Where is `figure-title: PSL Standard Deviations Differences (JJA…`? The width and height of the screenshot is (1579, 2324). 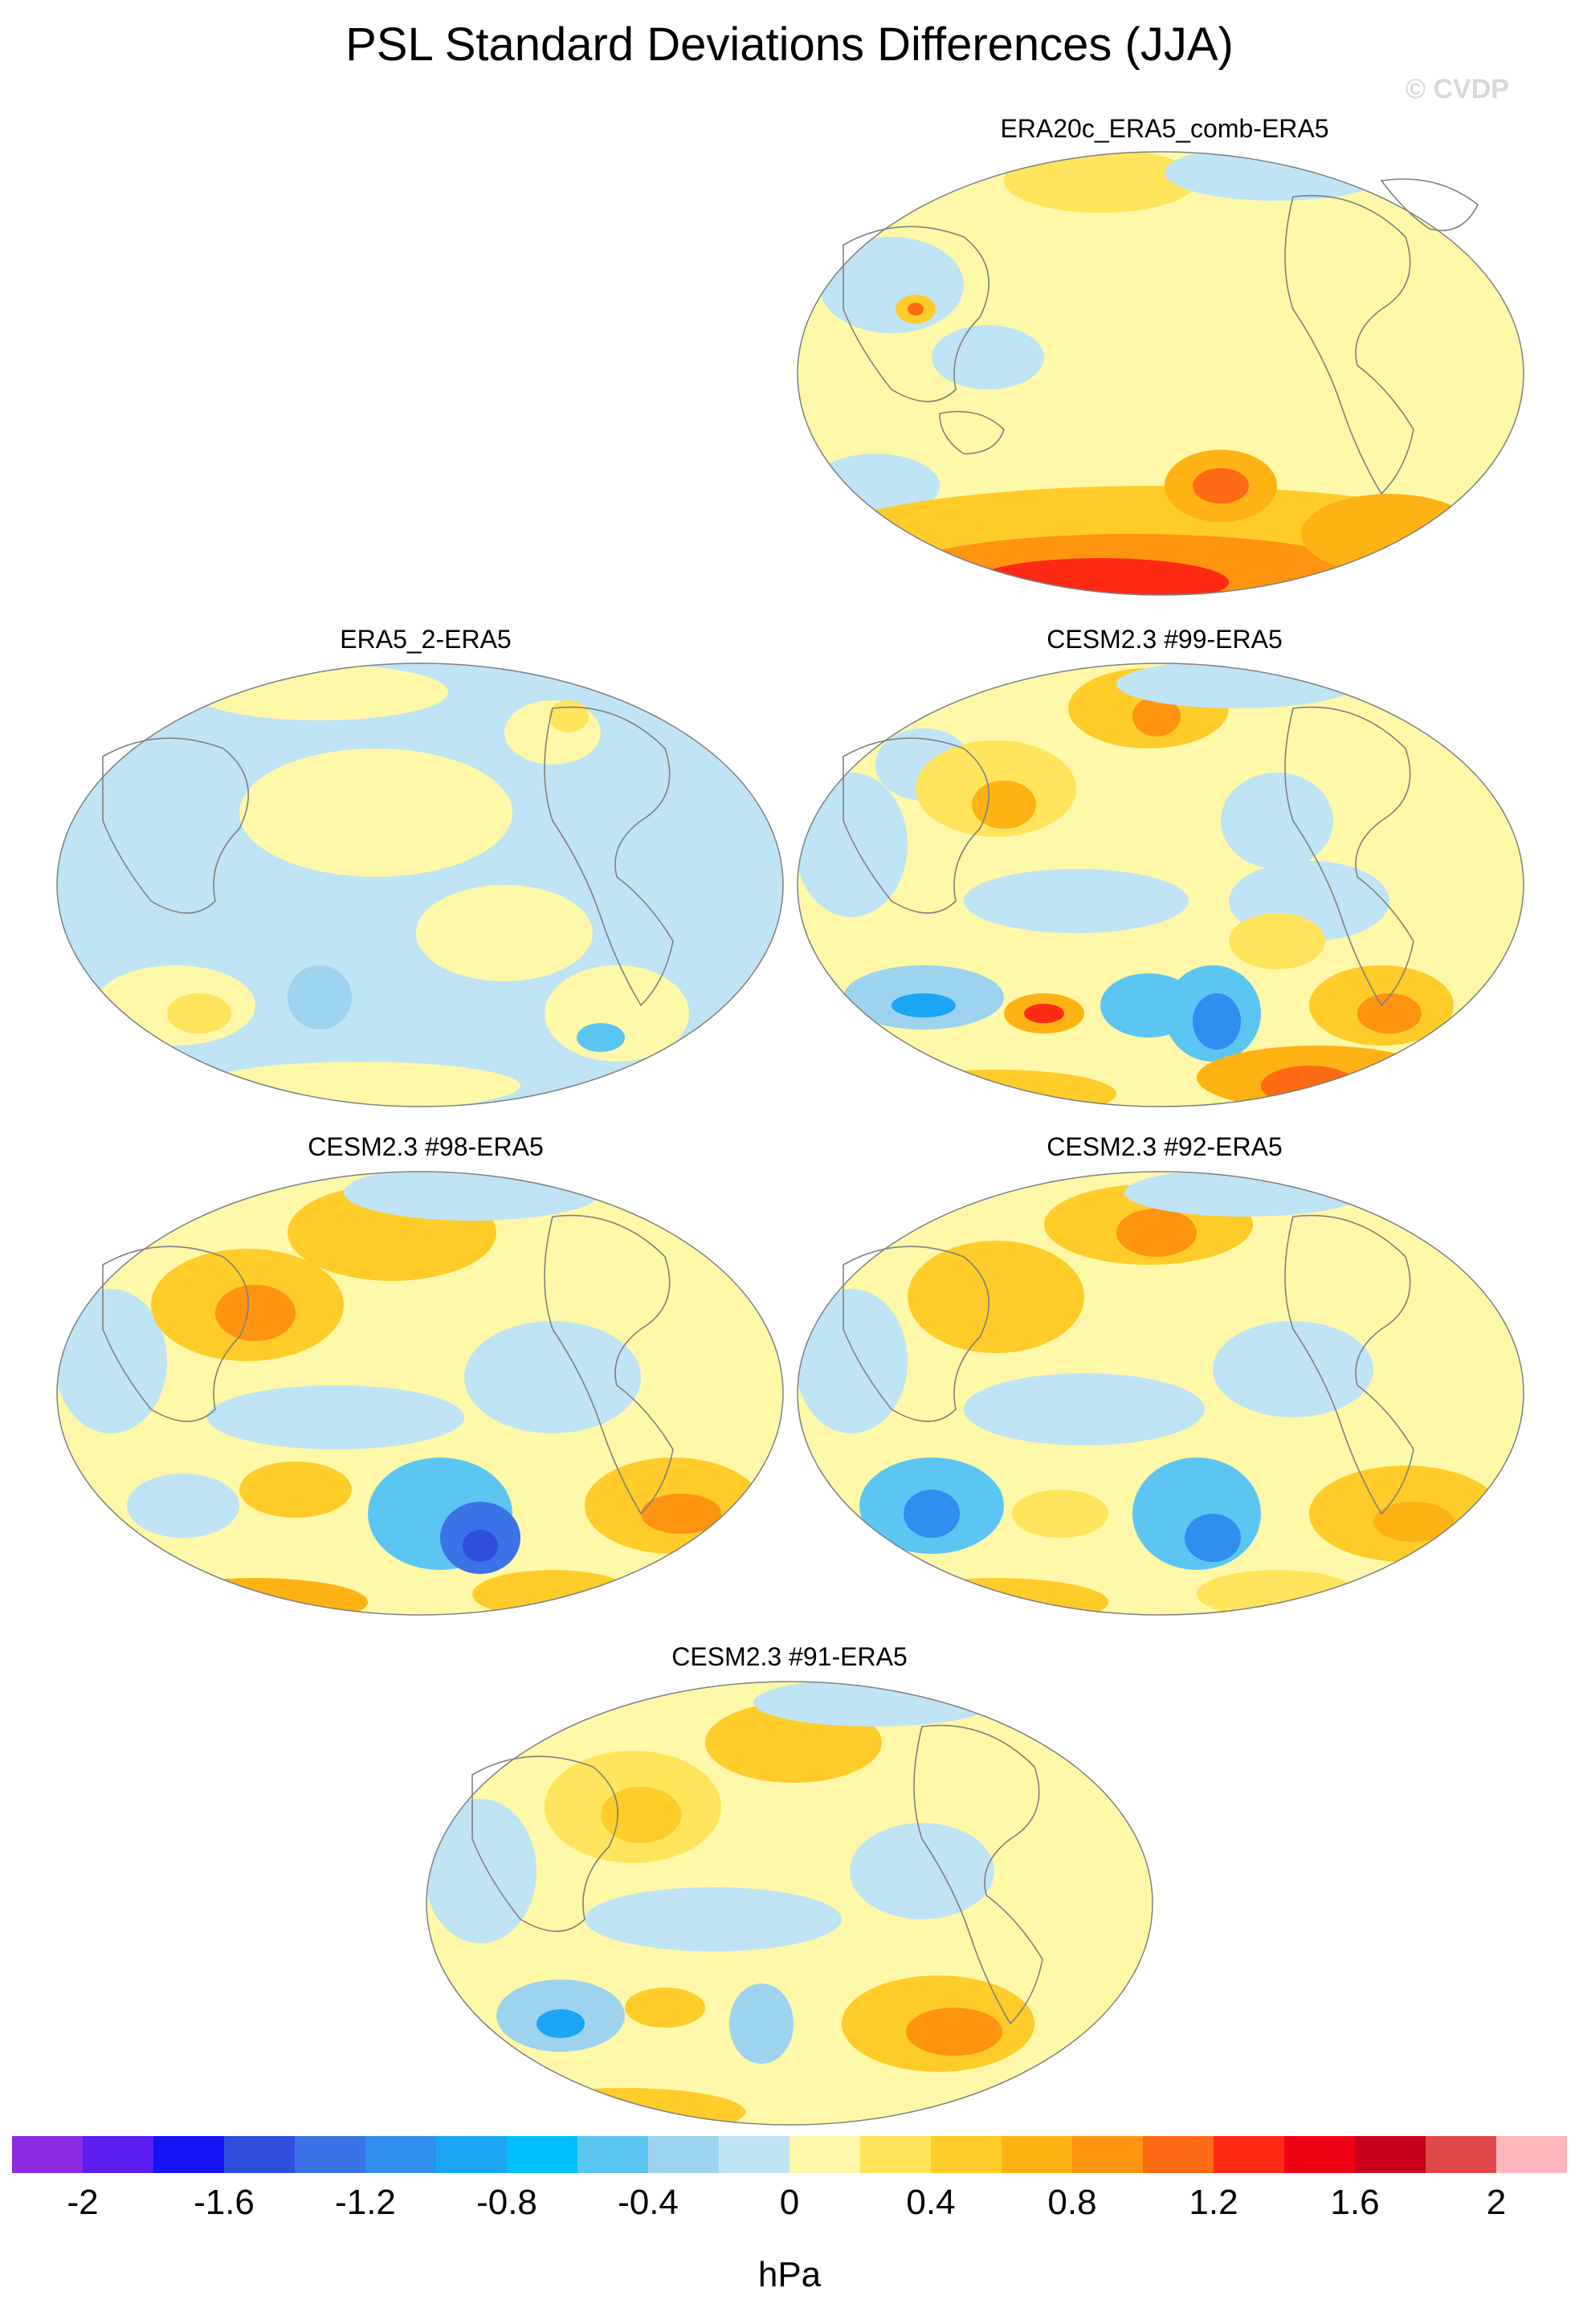
figure-title: PSL Standard Deviations Differences (JJA… is located at coordinates (789, 44).